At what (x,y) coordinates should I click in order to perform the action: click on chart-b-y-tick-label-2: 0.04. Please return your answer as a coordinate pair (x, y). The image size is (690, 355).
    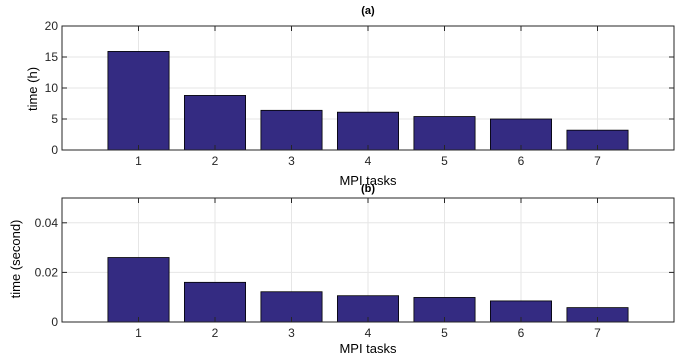
    Looking at the image, I should click on (47, 223).